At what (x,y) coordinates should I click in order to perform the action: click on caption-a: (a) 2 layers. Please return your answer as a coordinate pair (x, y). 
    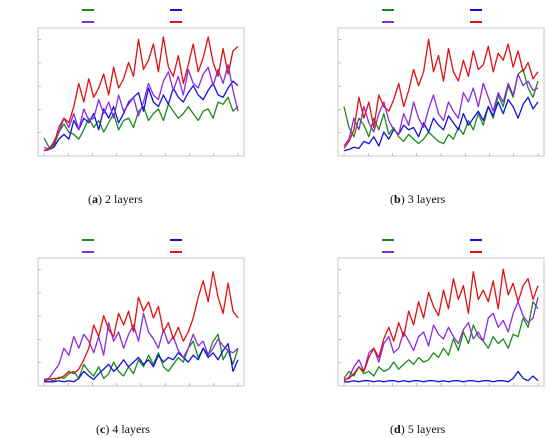
    Looking at the image, I should click on (115, 199).